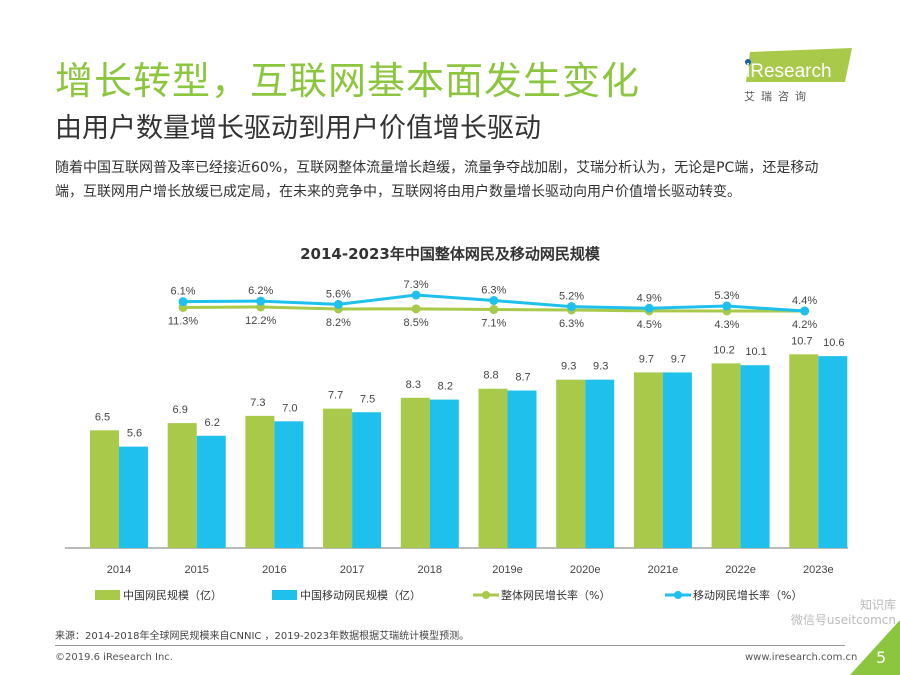  What do you see at coordinates (663, 570) in the screenshot?
I see `x-tick-label: 2021e` at bounding box center [663, 570].